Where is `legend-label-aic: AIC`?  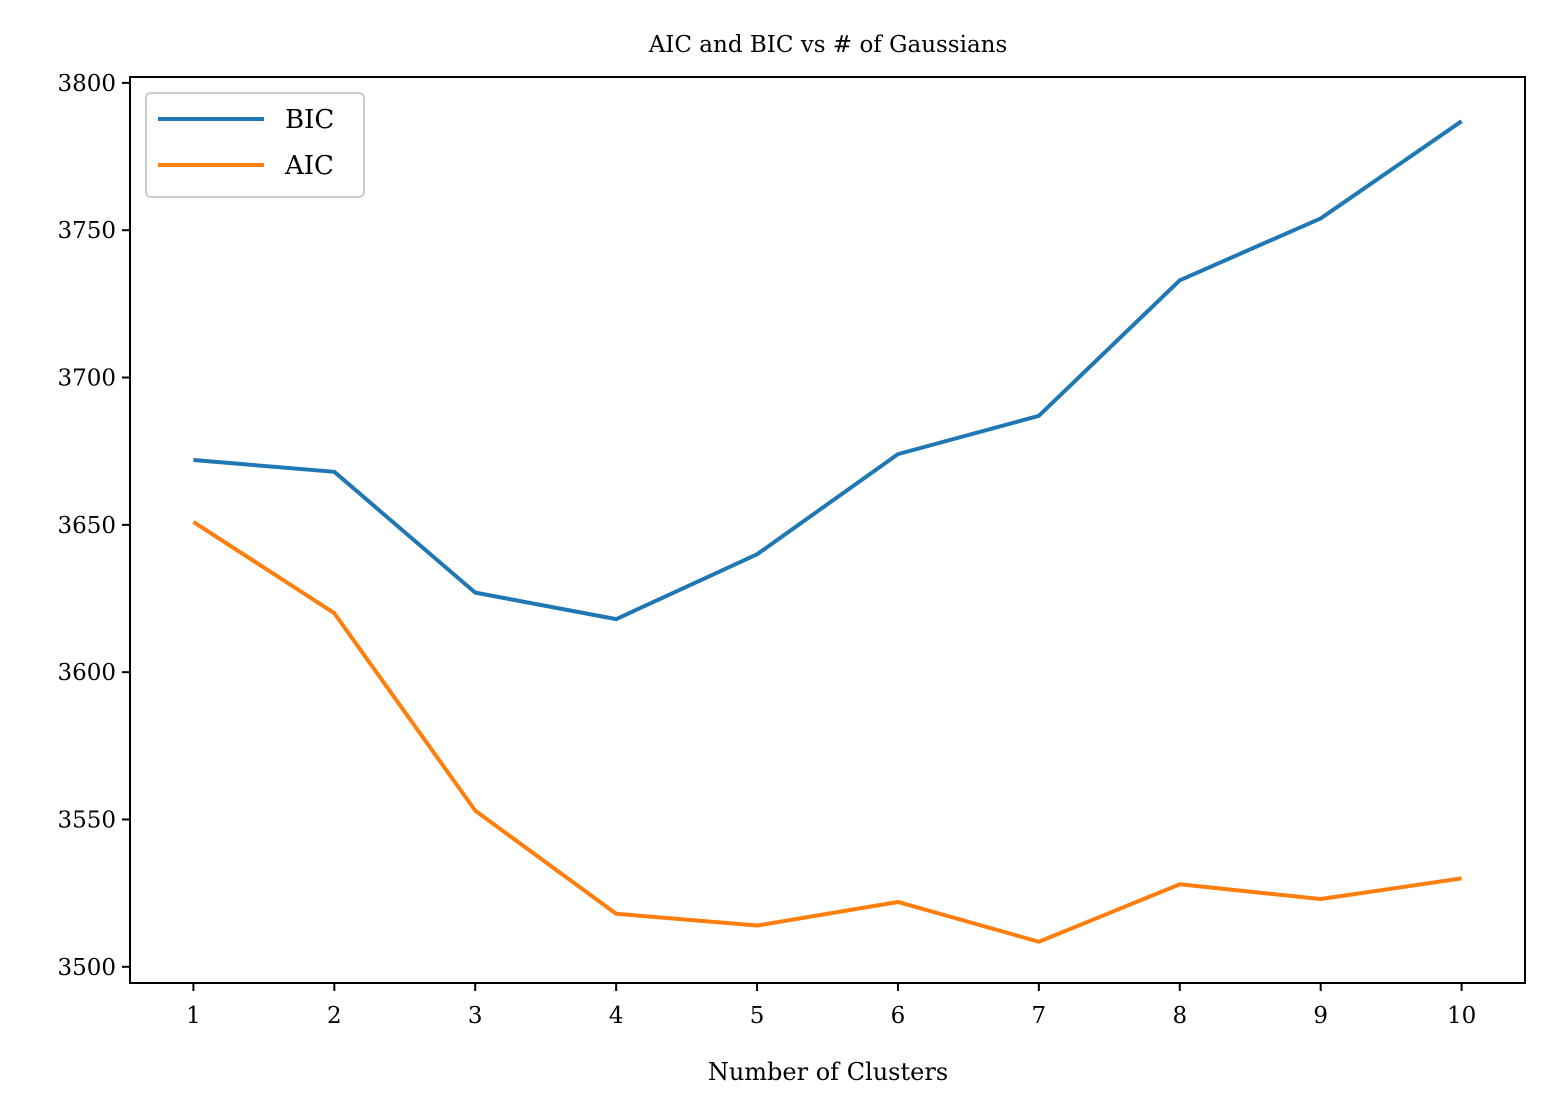
legend-label-aic: AIC is located at coordinates (309, 166).